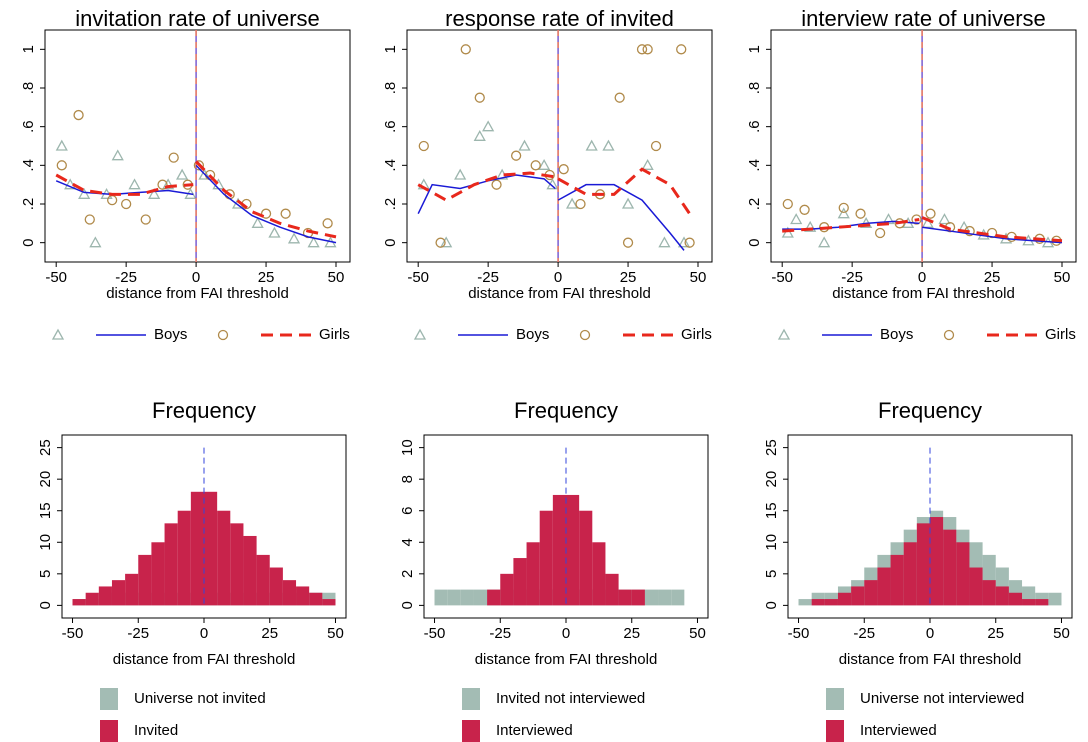  Describe the element at coordinates (28, 49) in the screenshot. I see `y-tick-label: 1` at that location.